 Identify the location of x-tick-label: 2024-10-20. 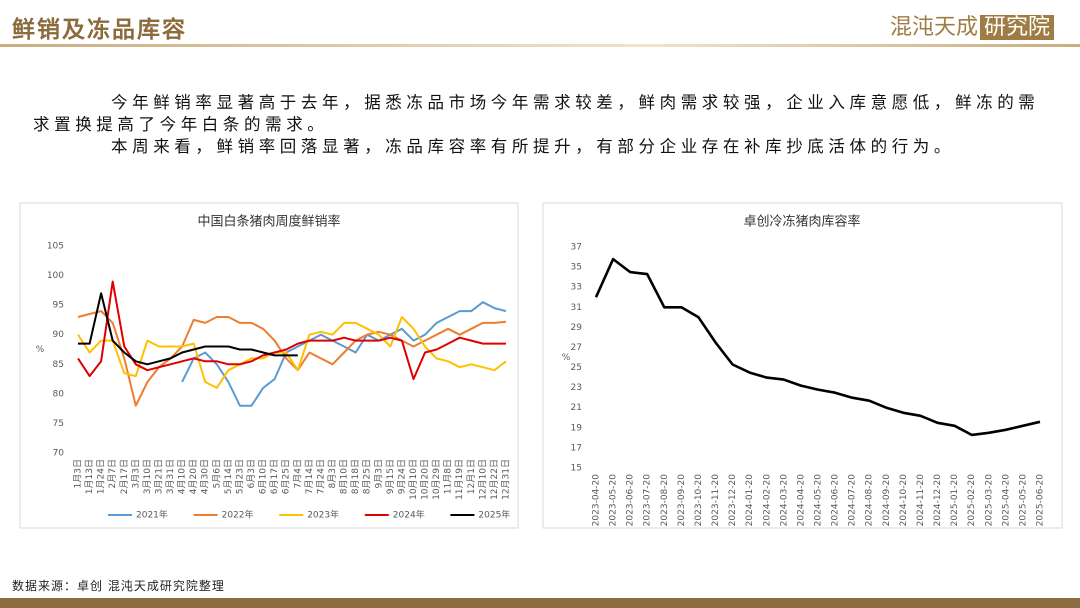
(904, 500).